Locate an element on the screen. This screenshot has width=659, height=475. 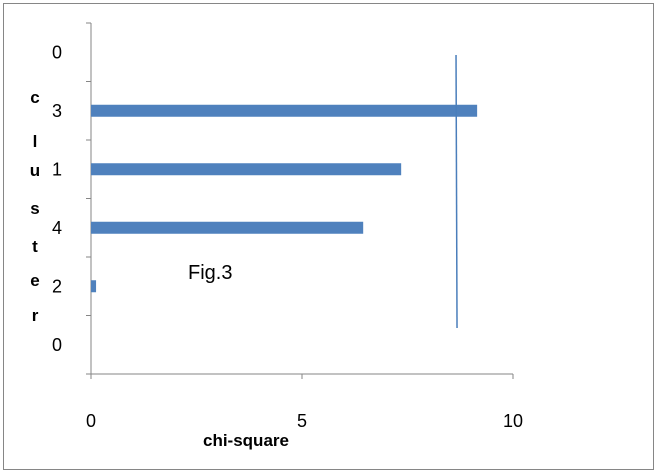
y-tick-label: 3 is located at coordinates (57, 111).